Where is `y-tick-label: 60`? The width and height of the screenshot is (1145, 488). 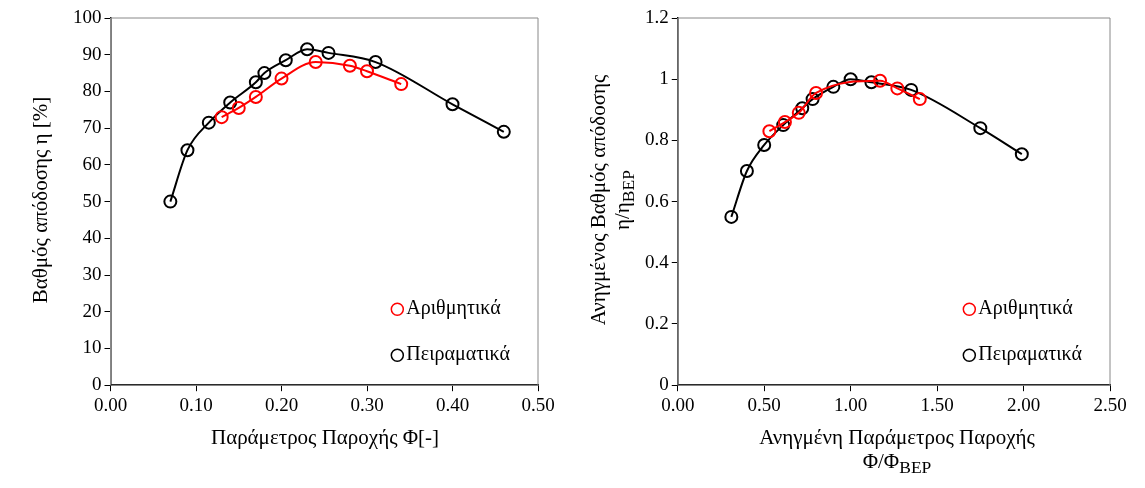
y-tick-label: 60 is located at coordinates (92, 163).